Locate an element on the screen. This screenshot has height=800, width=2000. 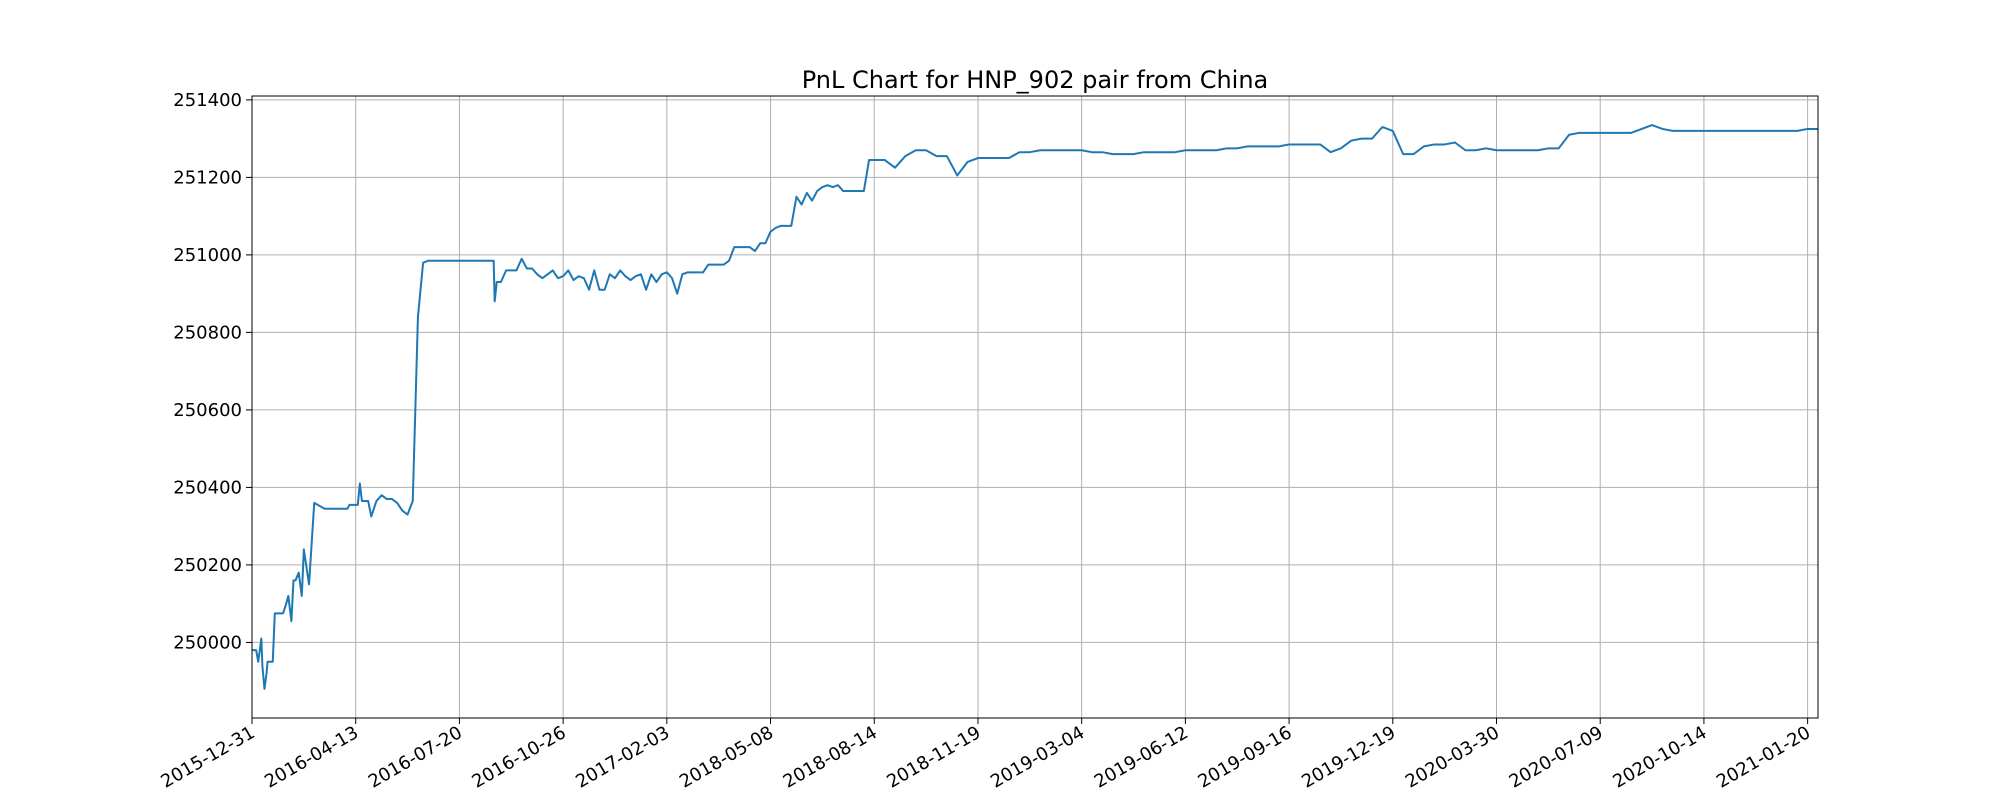
chart-title: PnL Chart for HNP_902 pair from China is located at coordinates (1035, 80).